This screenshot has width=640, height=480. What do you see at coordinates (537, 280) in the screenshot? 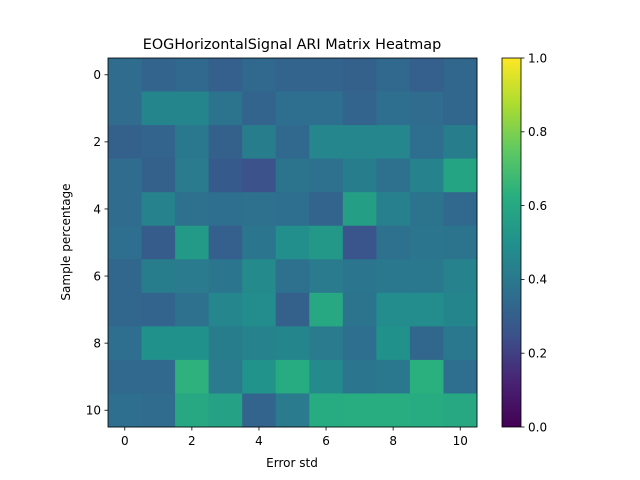
I see `colorbar-tick-label: 0.4` at bounding box center [537, 280].